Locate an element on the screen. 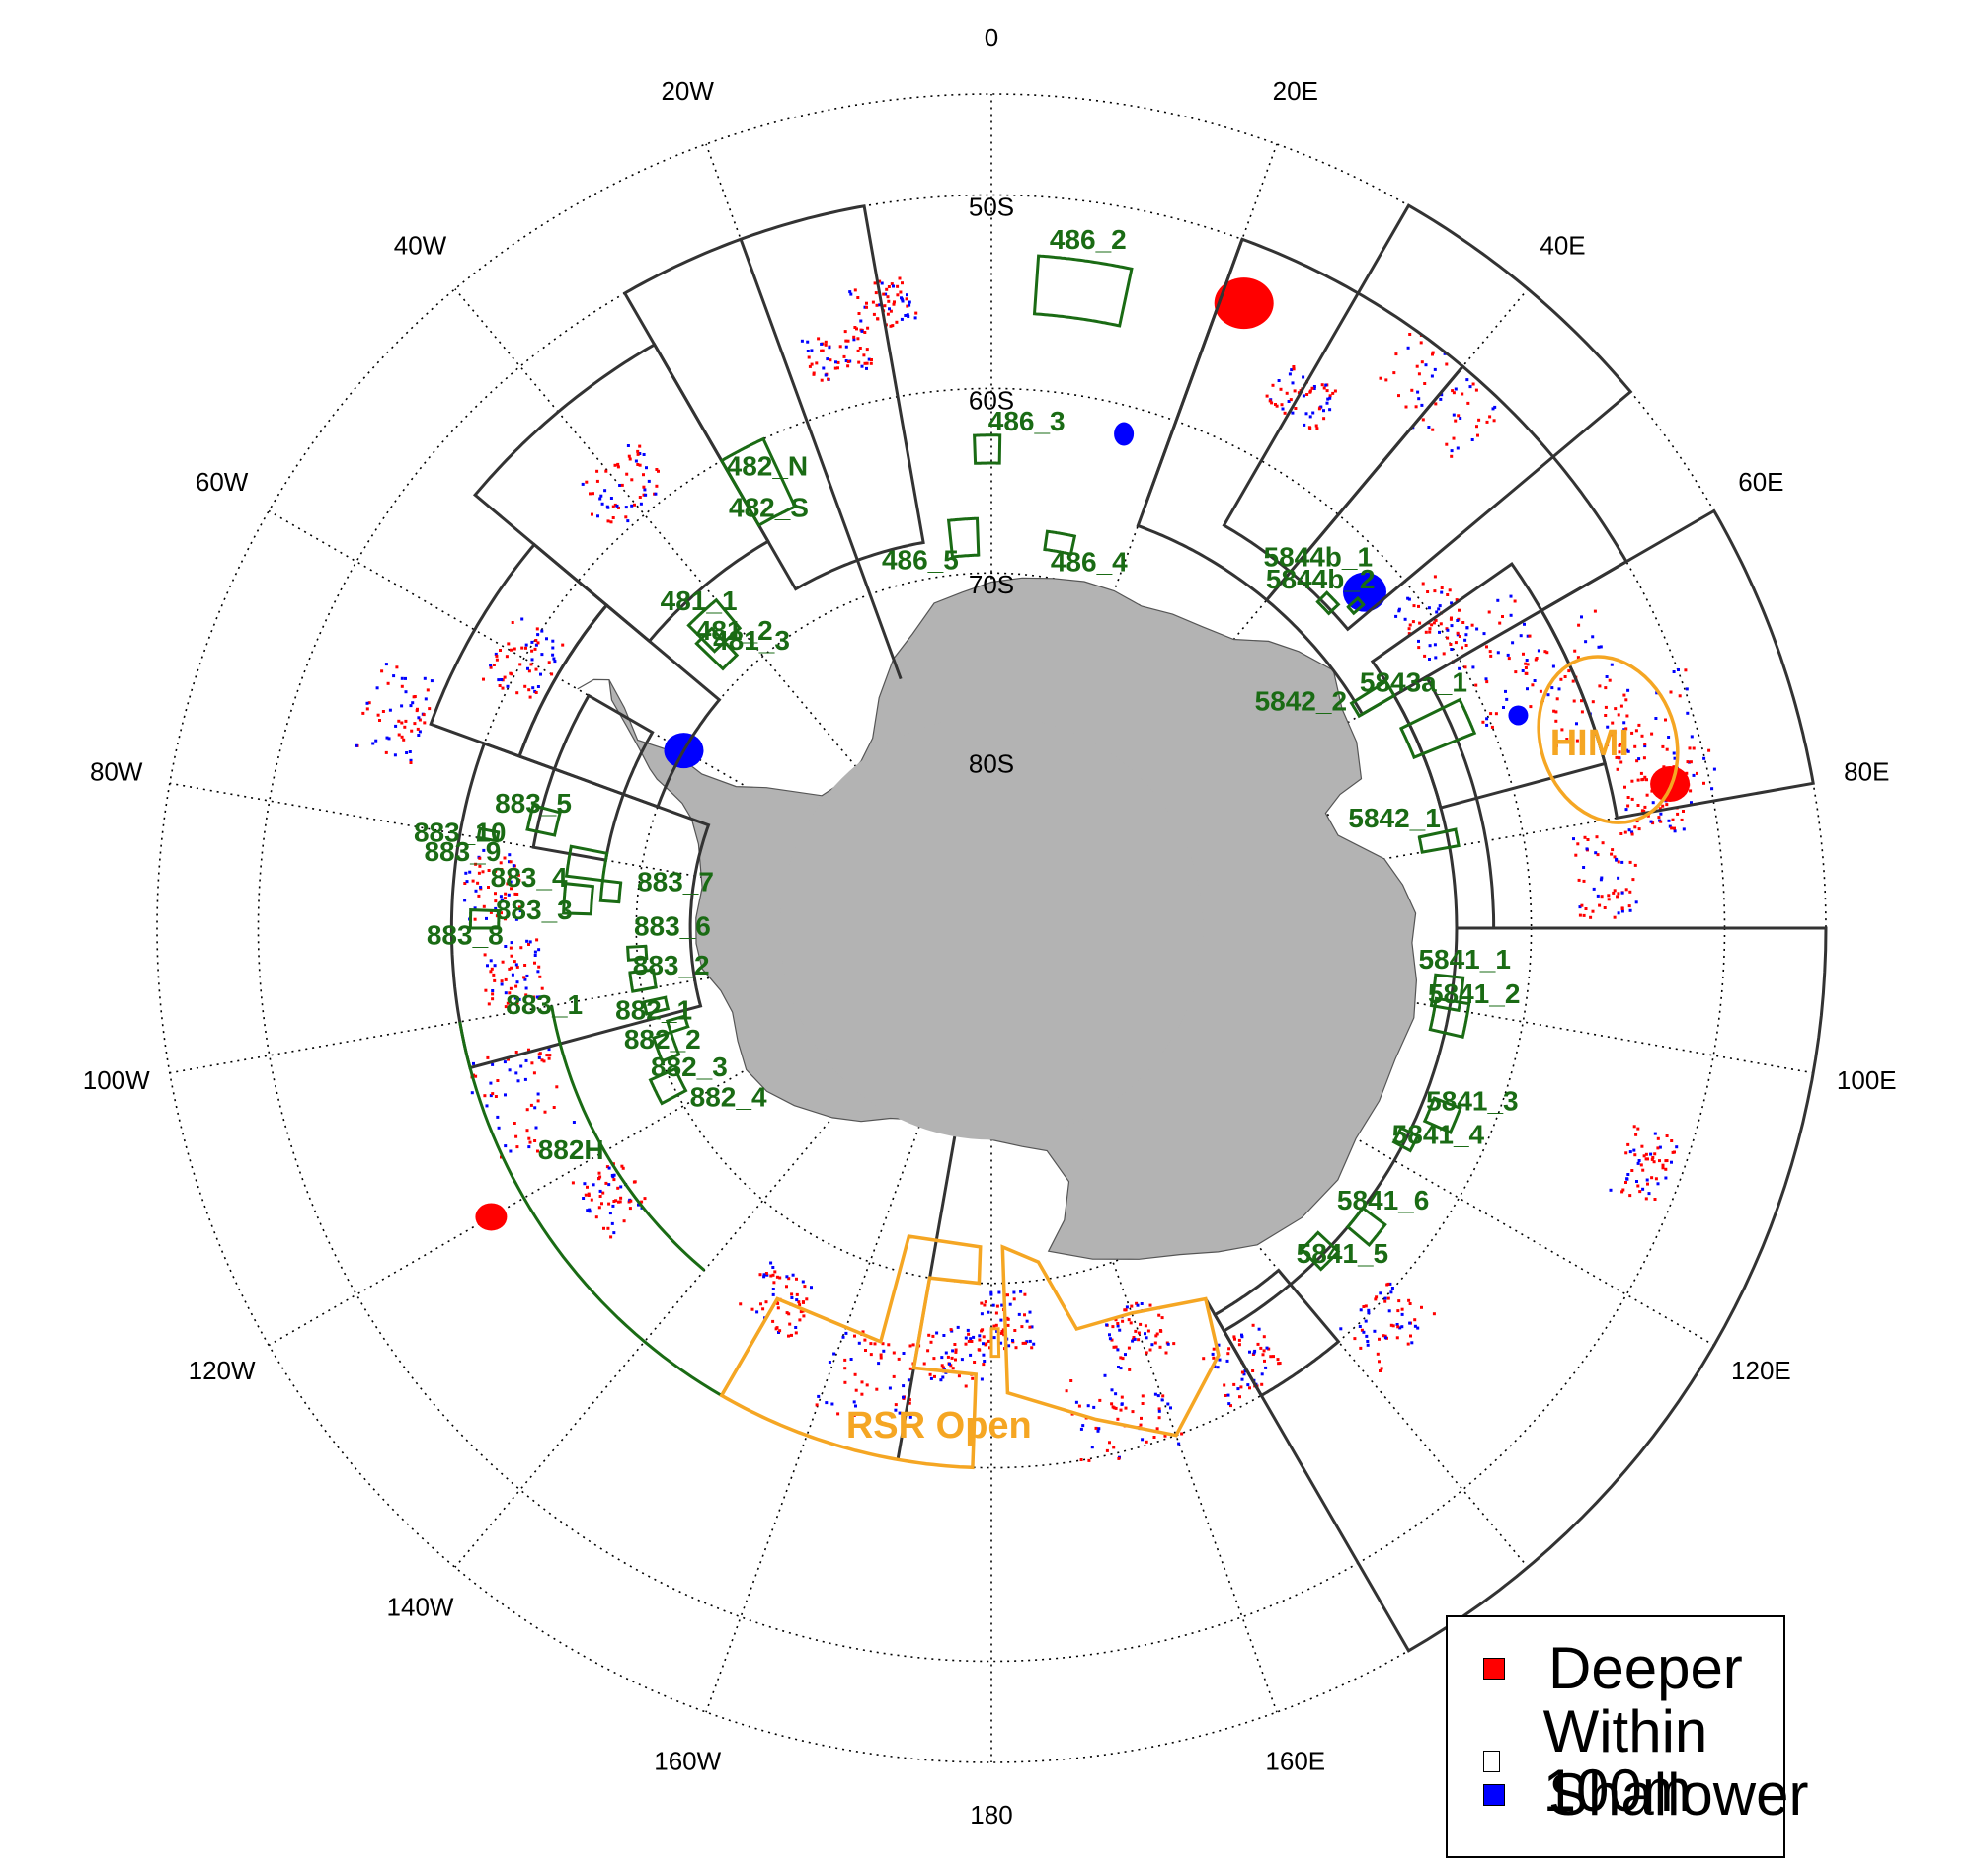 The height and width of the screenshot is (1876, 1975). research-block-label: 5842_1 is located at coordinates (1394, 818).